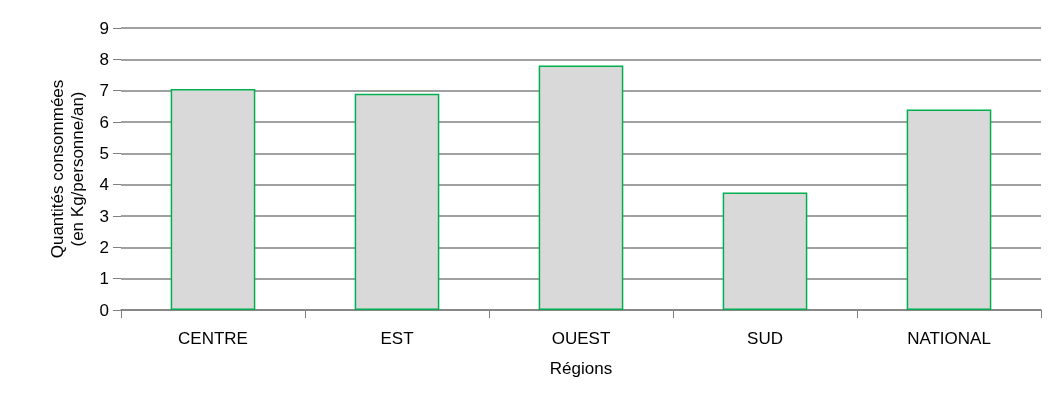 This screenshot has height=403, width=1061. I want to click on y-axis-title: Quantités consommées (en Kg/personne/an), so click(67, 169).